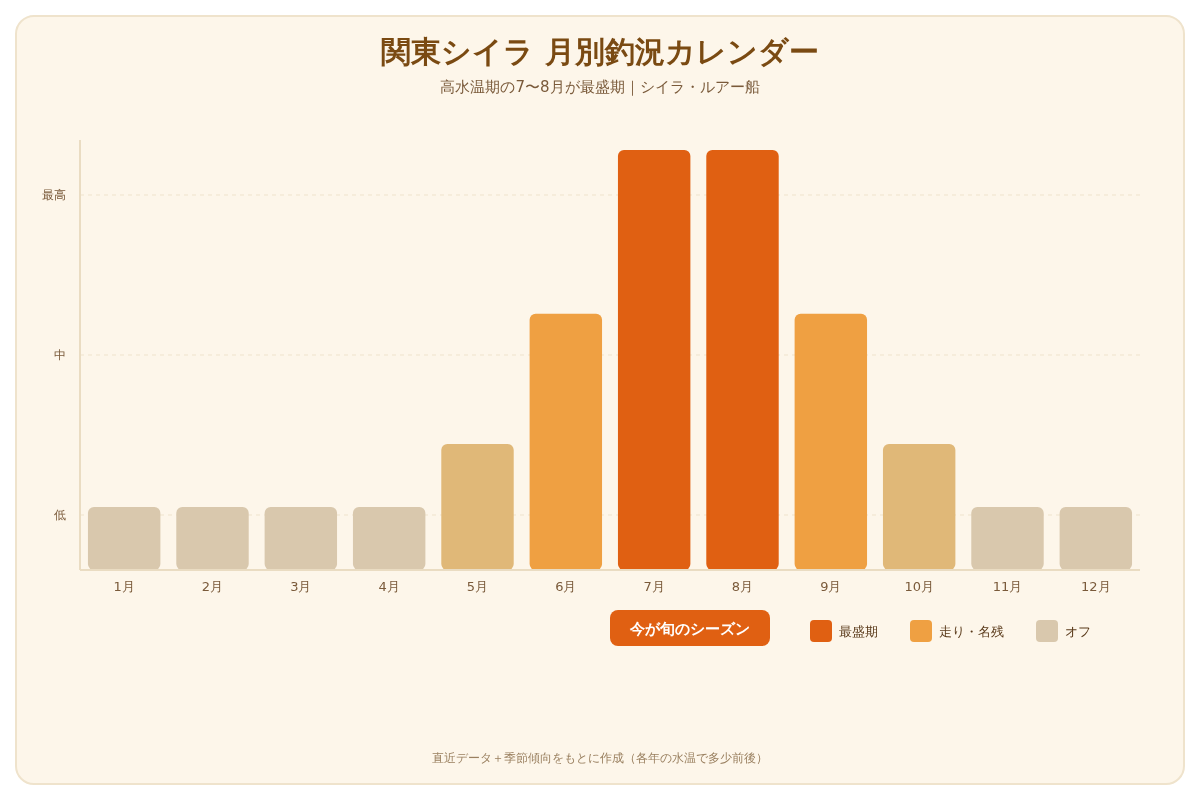 The height and width of the screenshot is (800, 1200). I want to click on x-tick-label: 12月, so click(1096, 586).